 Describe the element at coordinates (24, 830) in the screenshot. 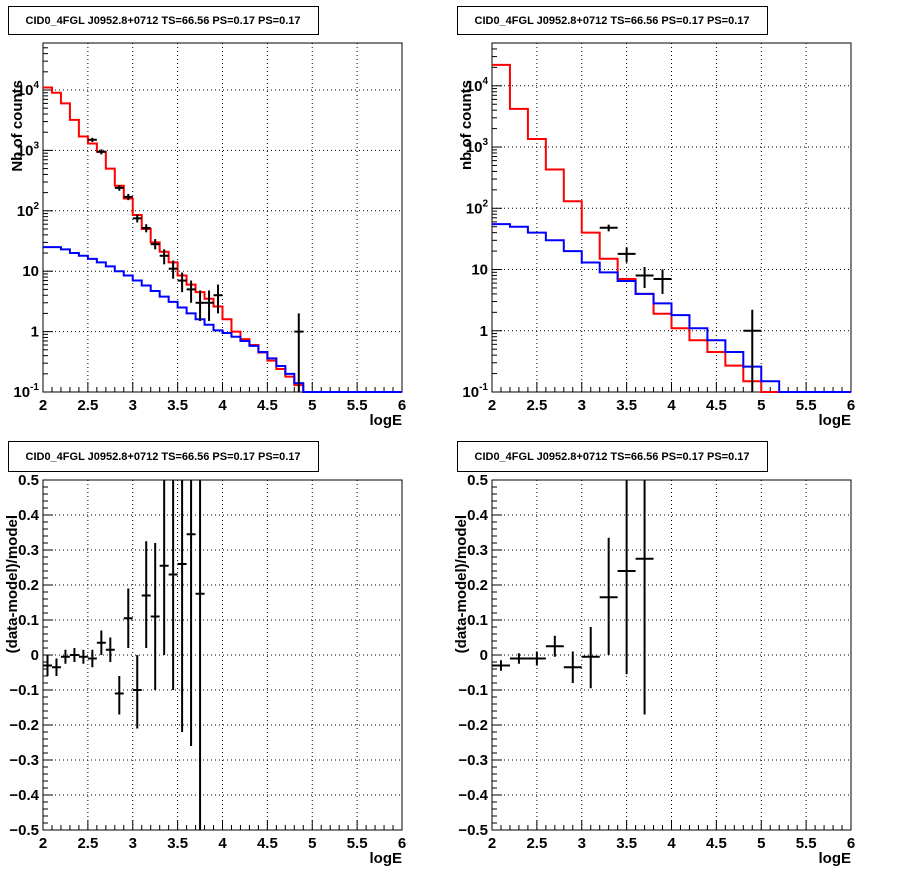

I see `y-tick-label: −0.5` at that location.